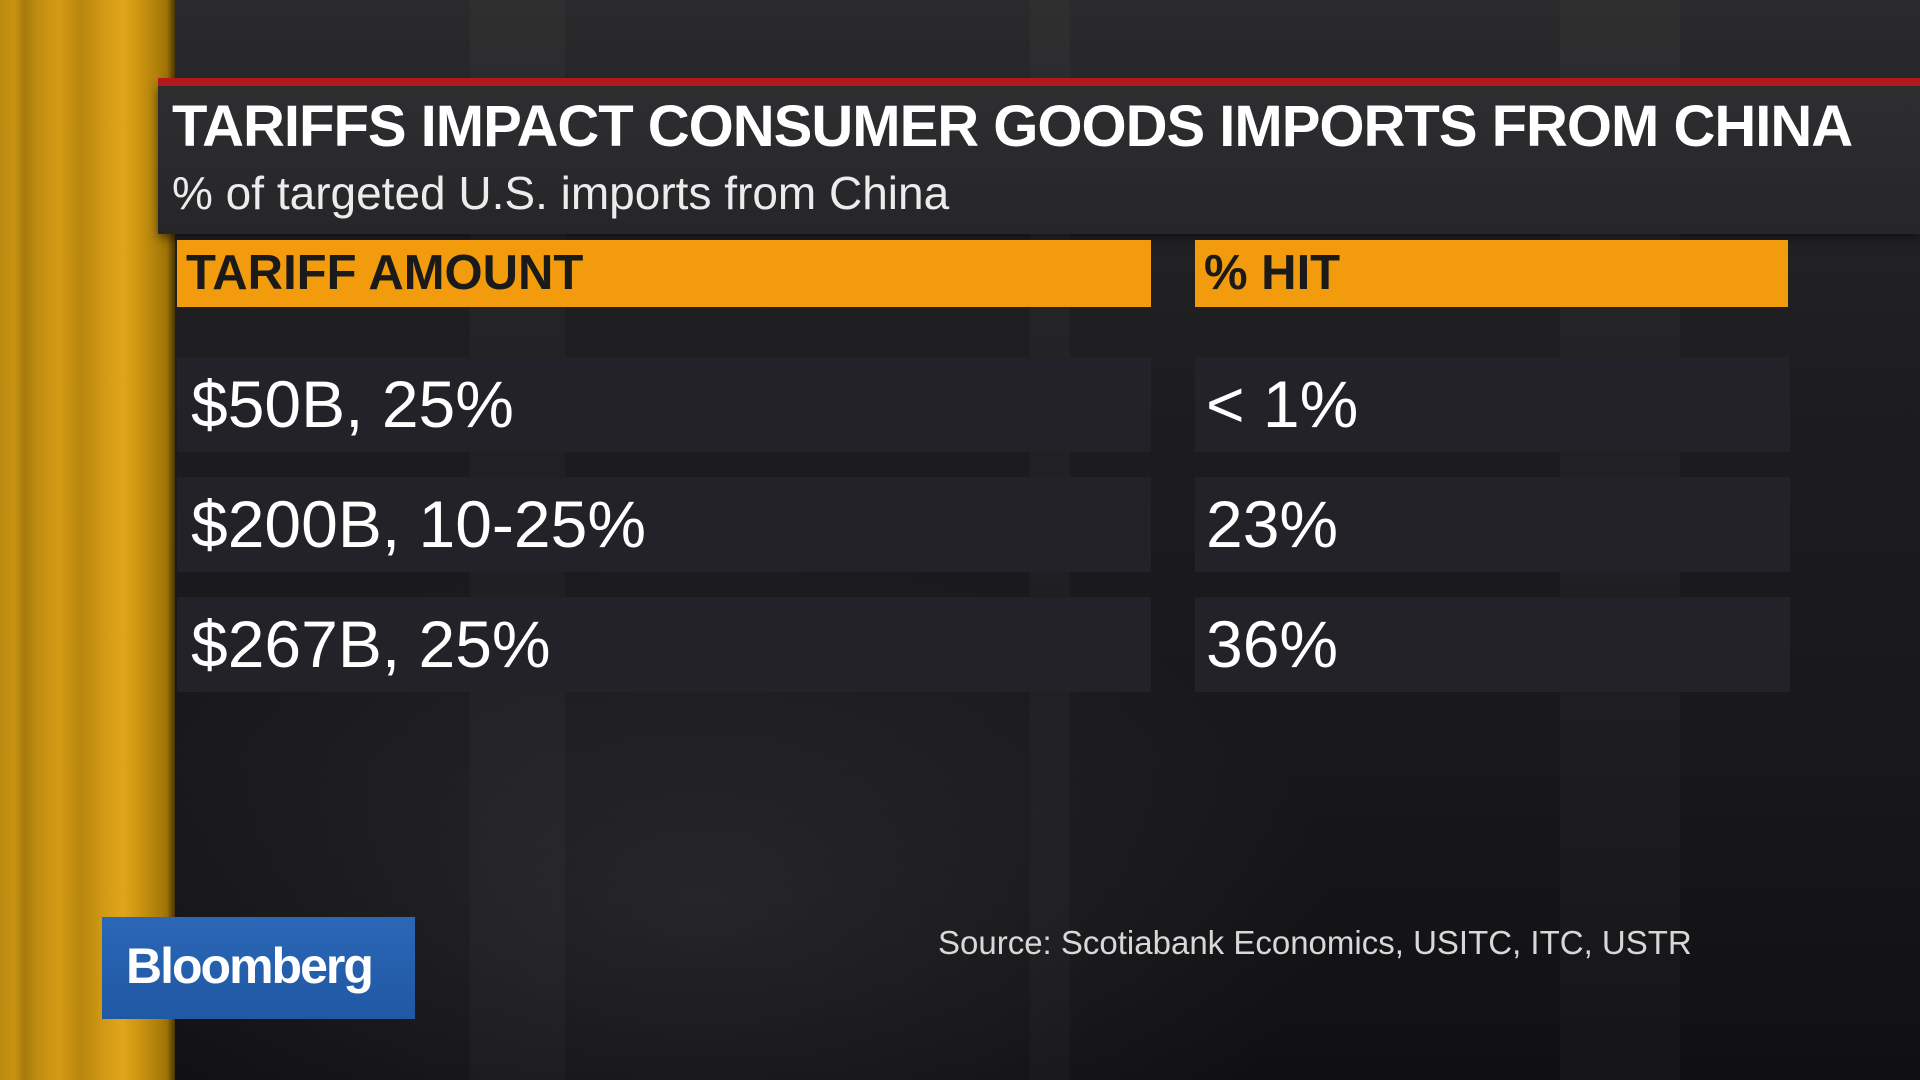  Describe the element at coordinates (1492, 404) in the screenshot. I see `table-cell-percent-hit: < 1%` at that location.